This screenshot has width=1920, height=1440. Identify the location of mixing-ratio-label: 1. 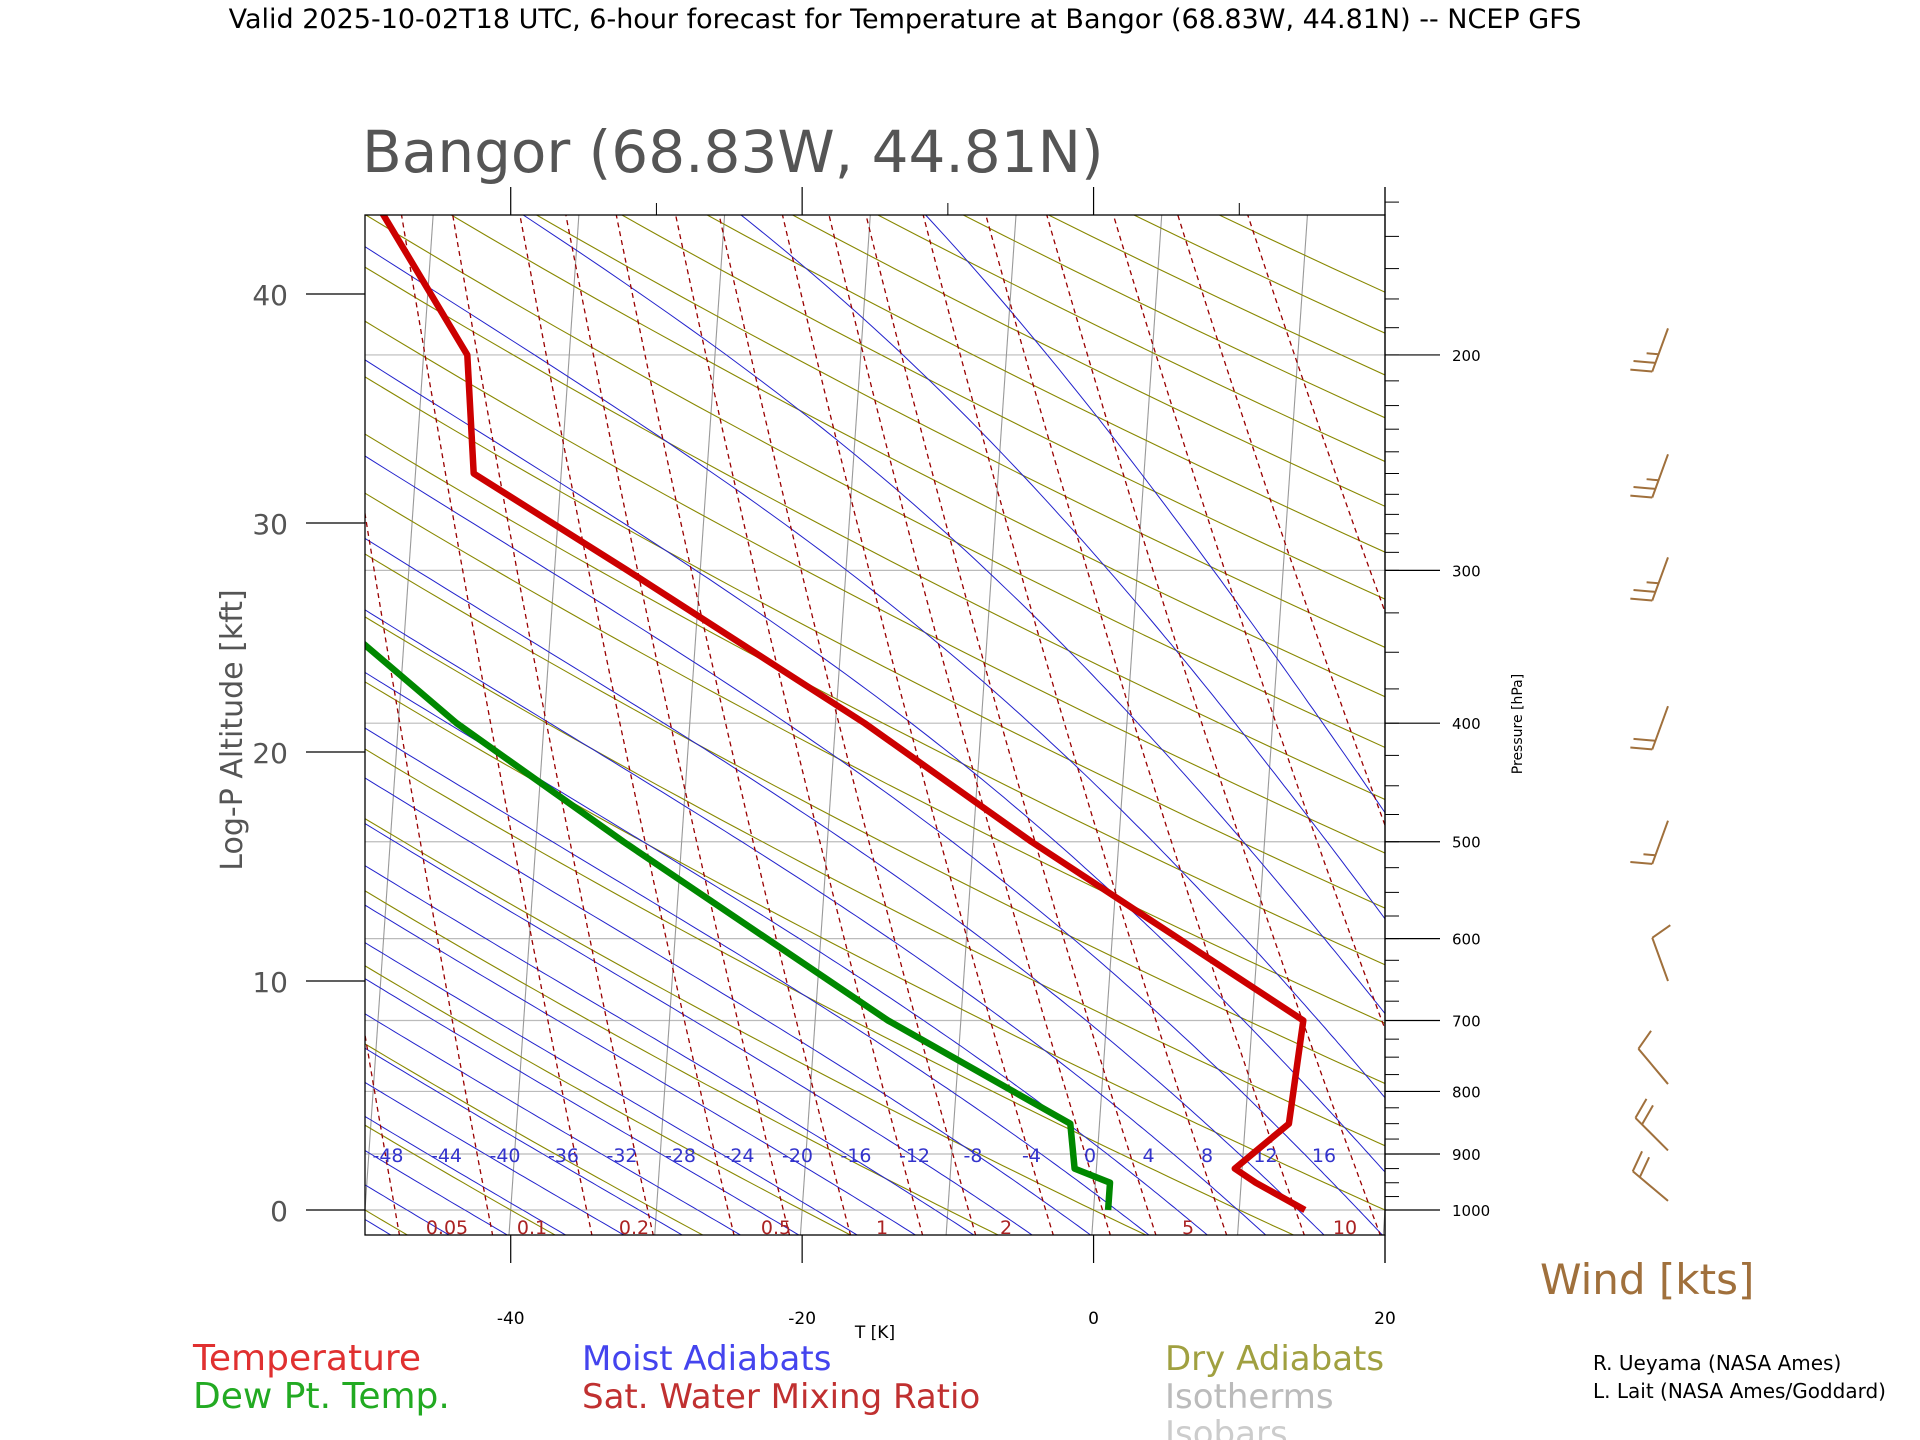
(882, 1228).